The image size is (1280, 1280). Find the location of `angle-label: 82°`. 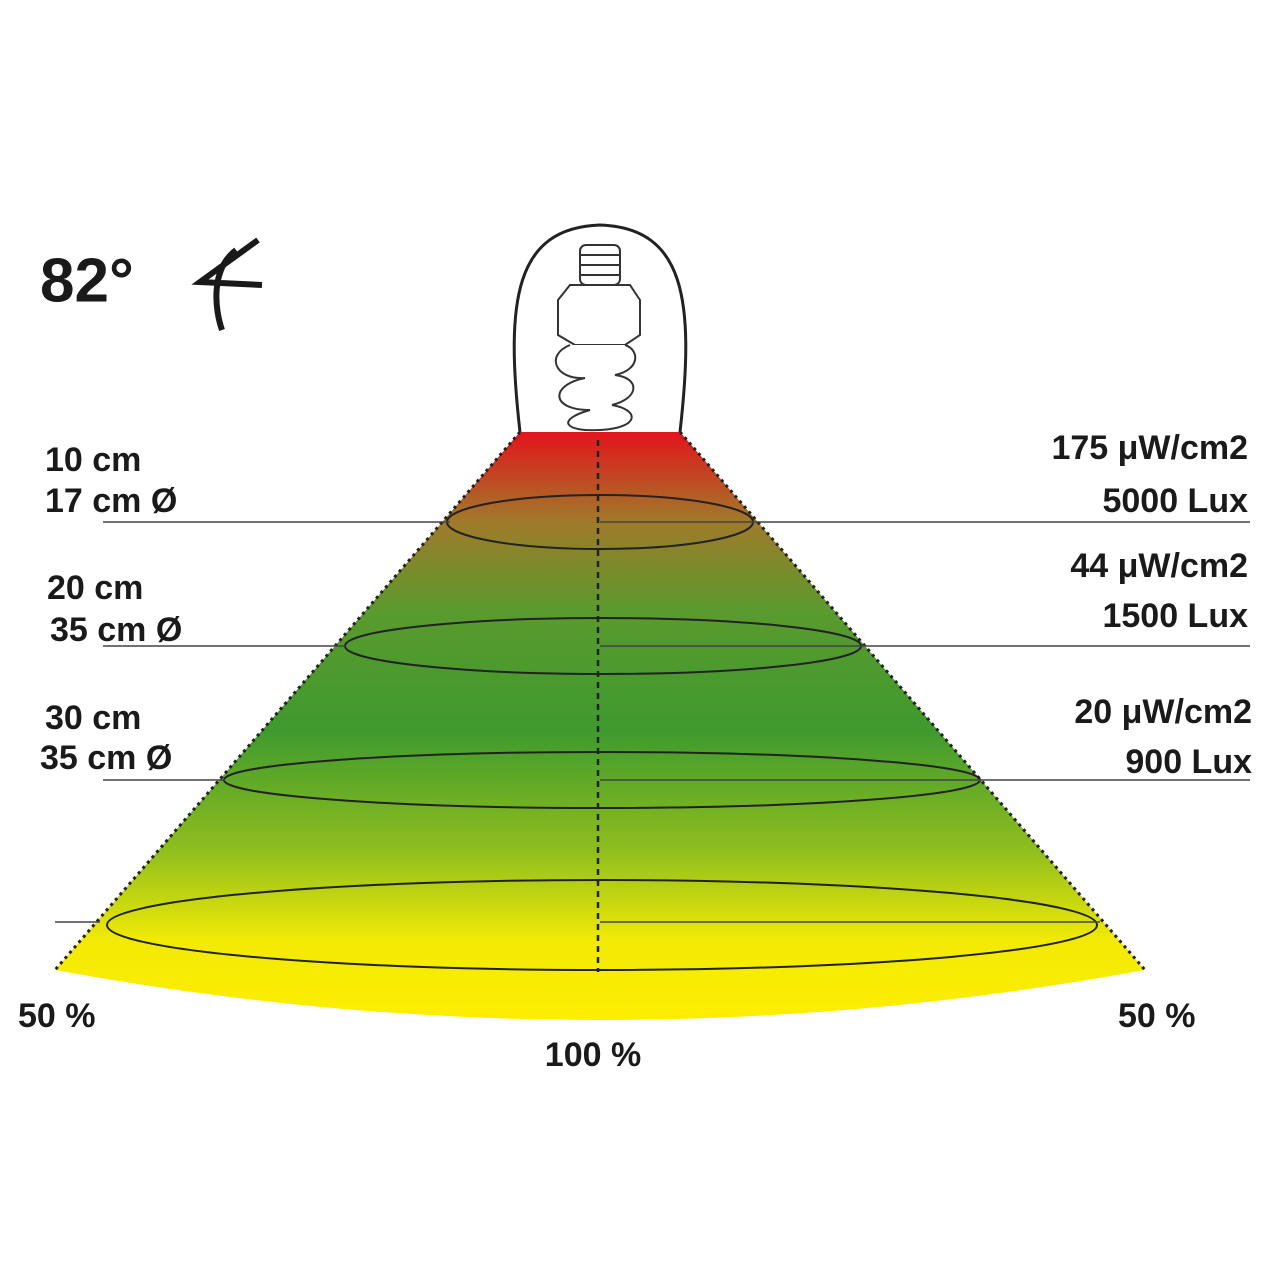

angle-label: 82° is located at coordinates (87, 280).